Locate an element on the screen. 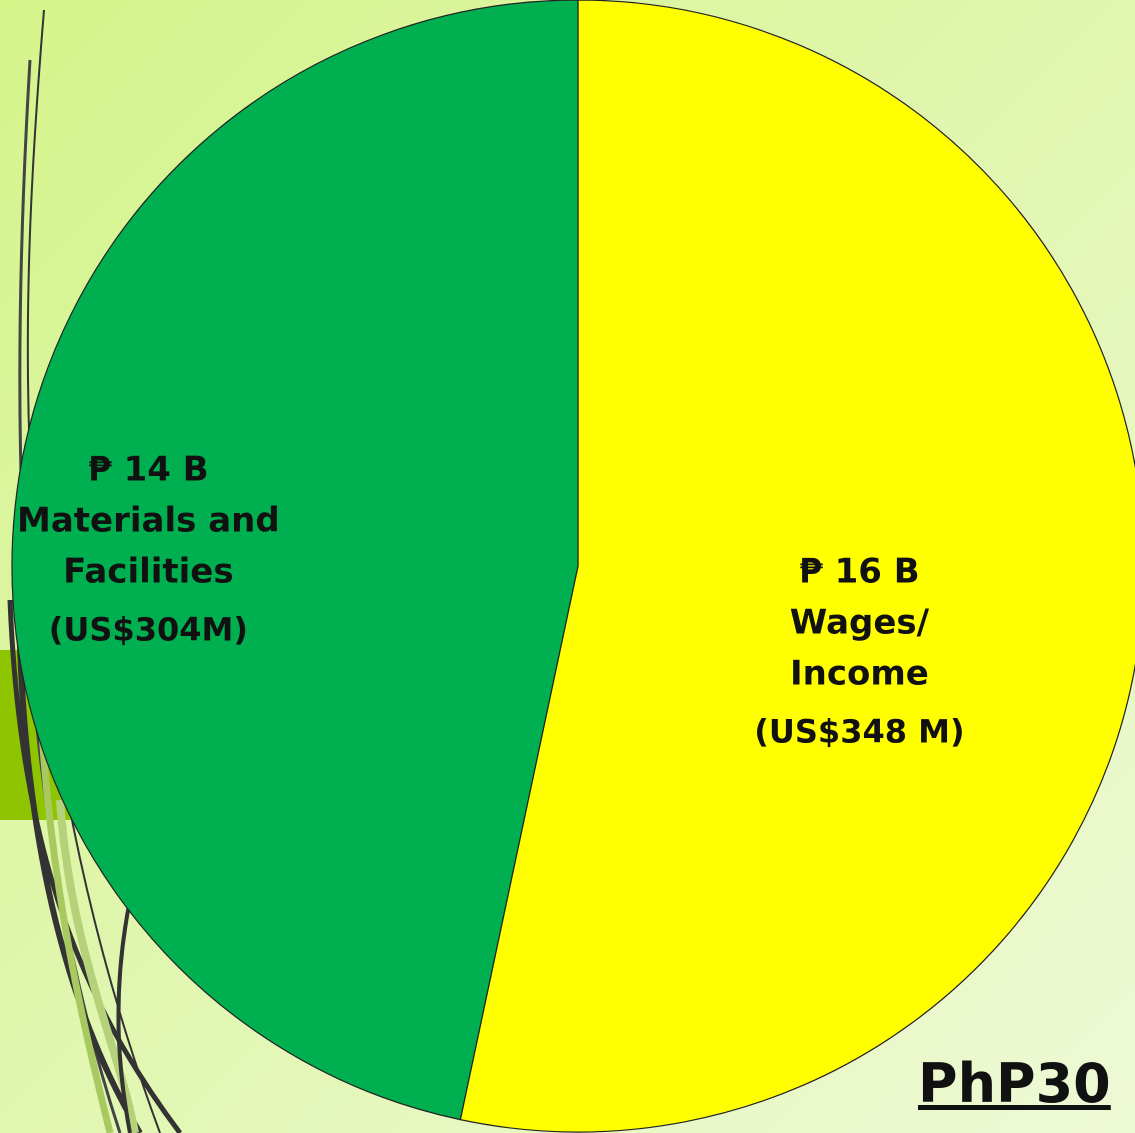  total-label: PhP30 is located at coordinates (1014, 1083).